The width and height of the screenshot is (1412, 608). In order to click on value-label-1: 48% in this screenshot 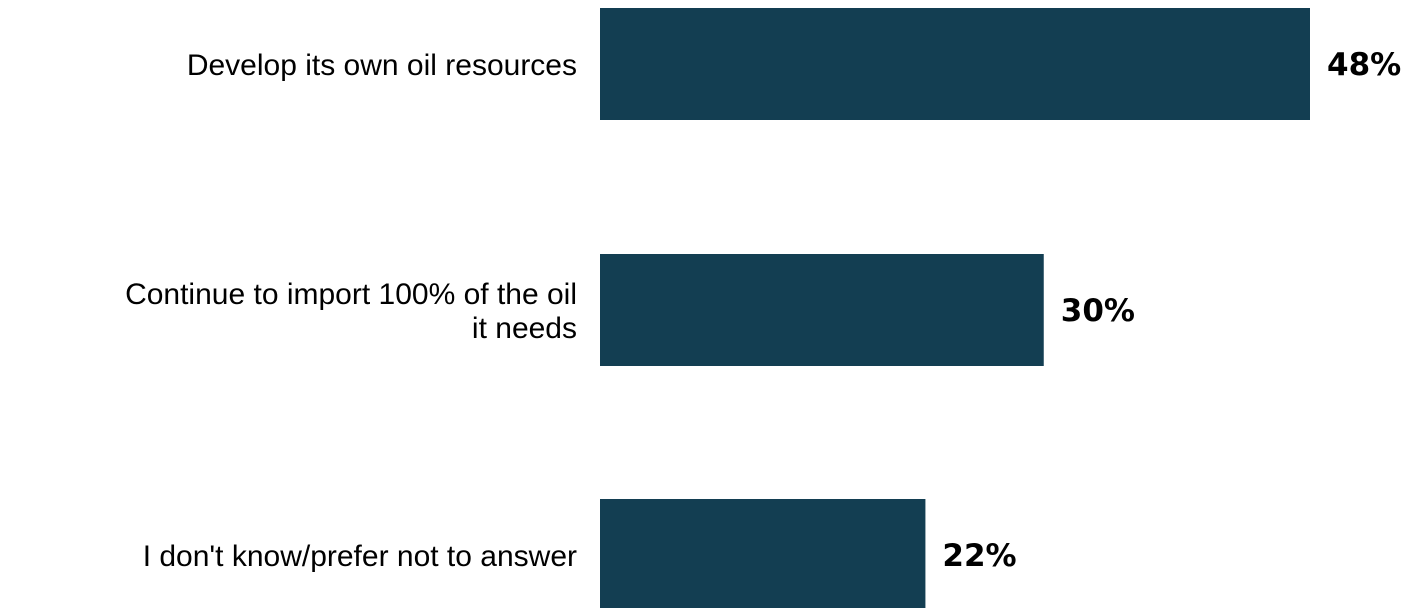, I will do `click(1364, 65)`.